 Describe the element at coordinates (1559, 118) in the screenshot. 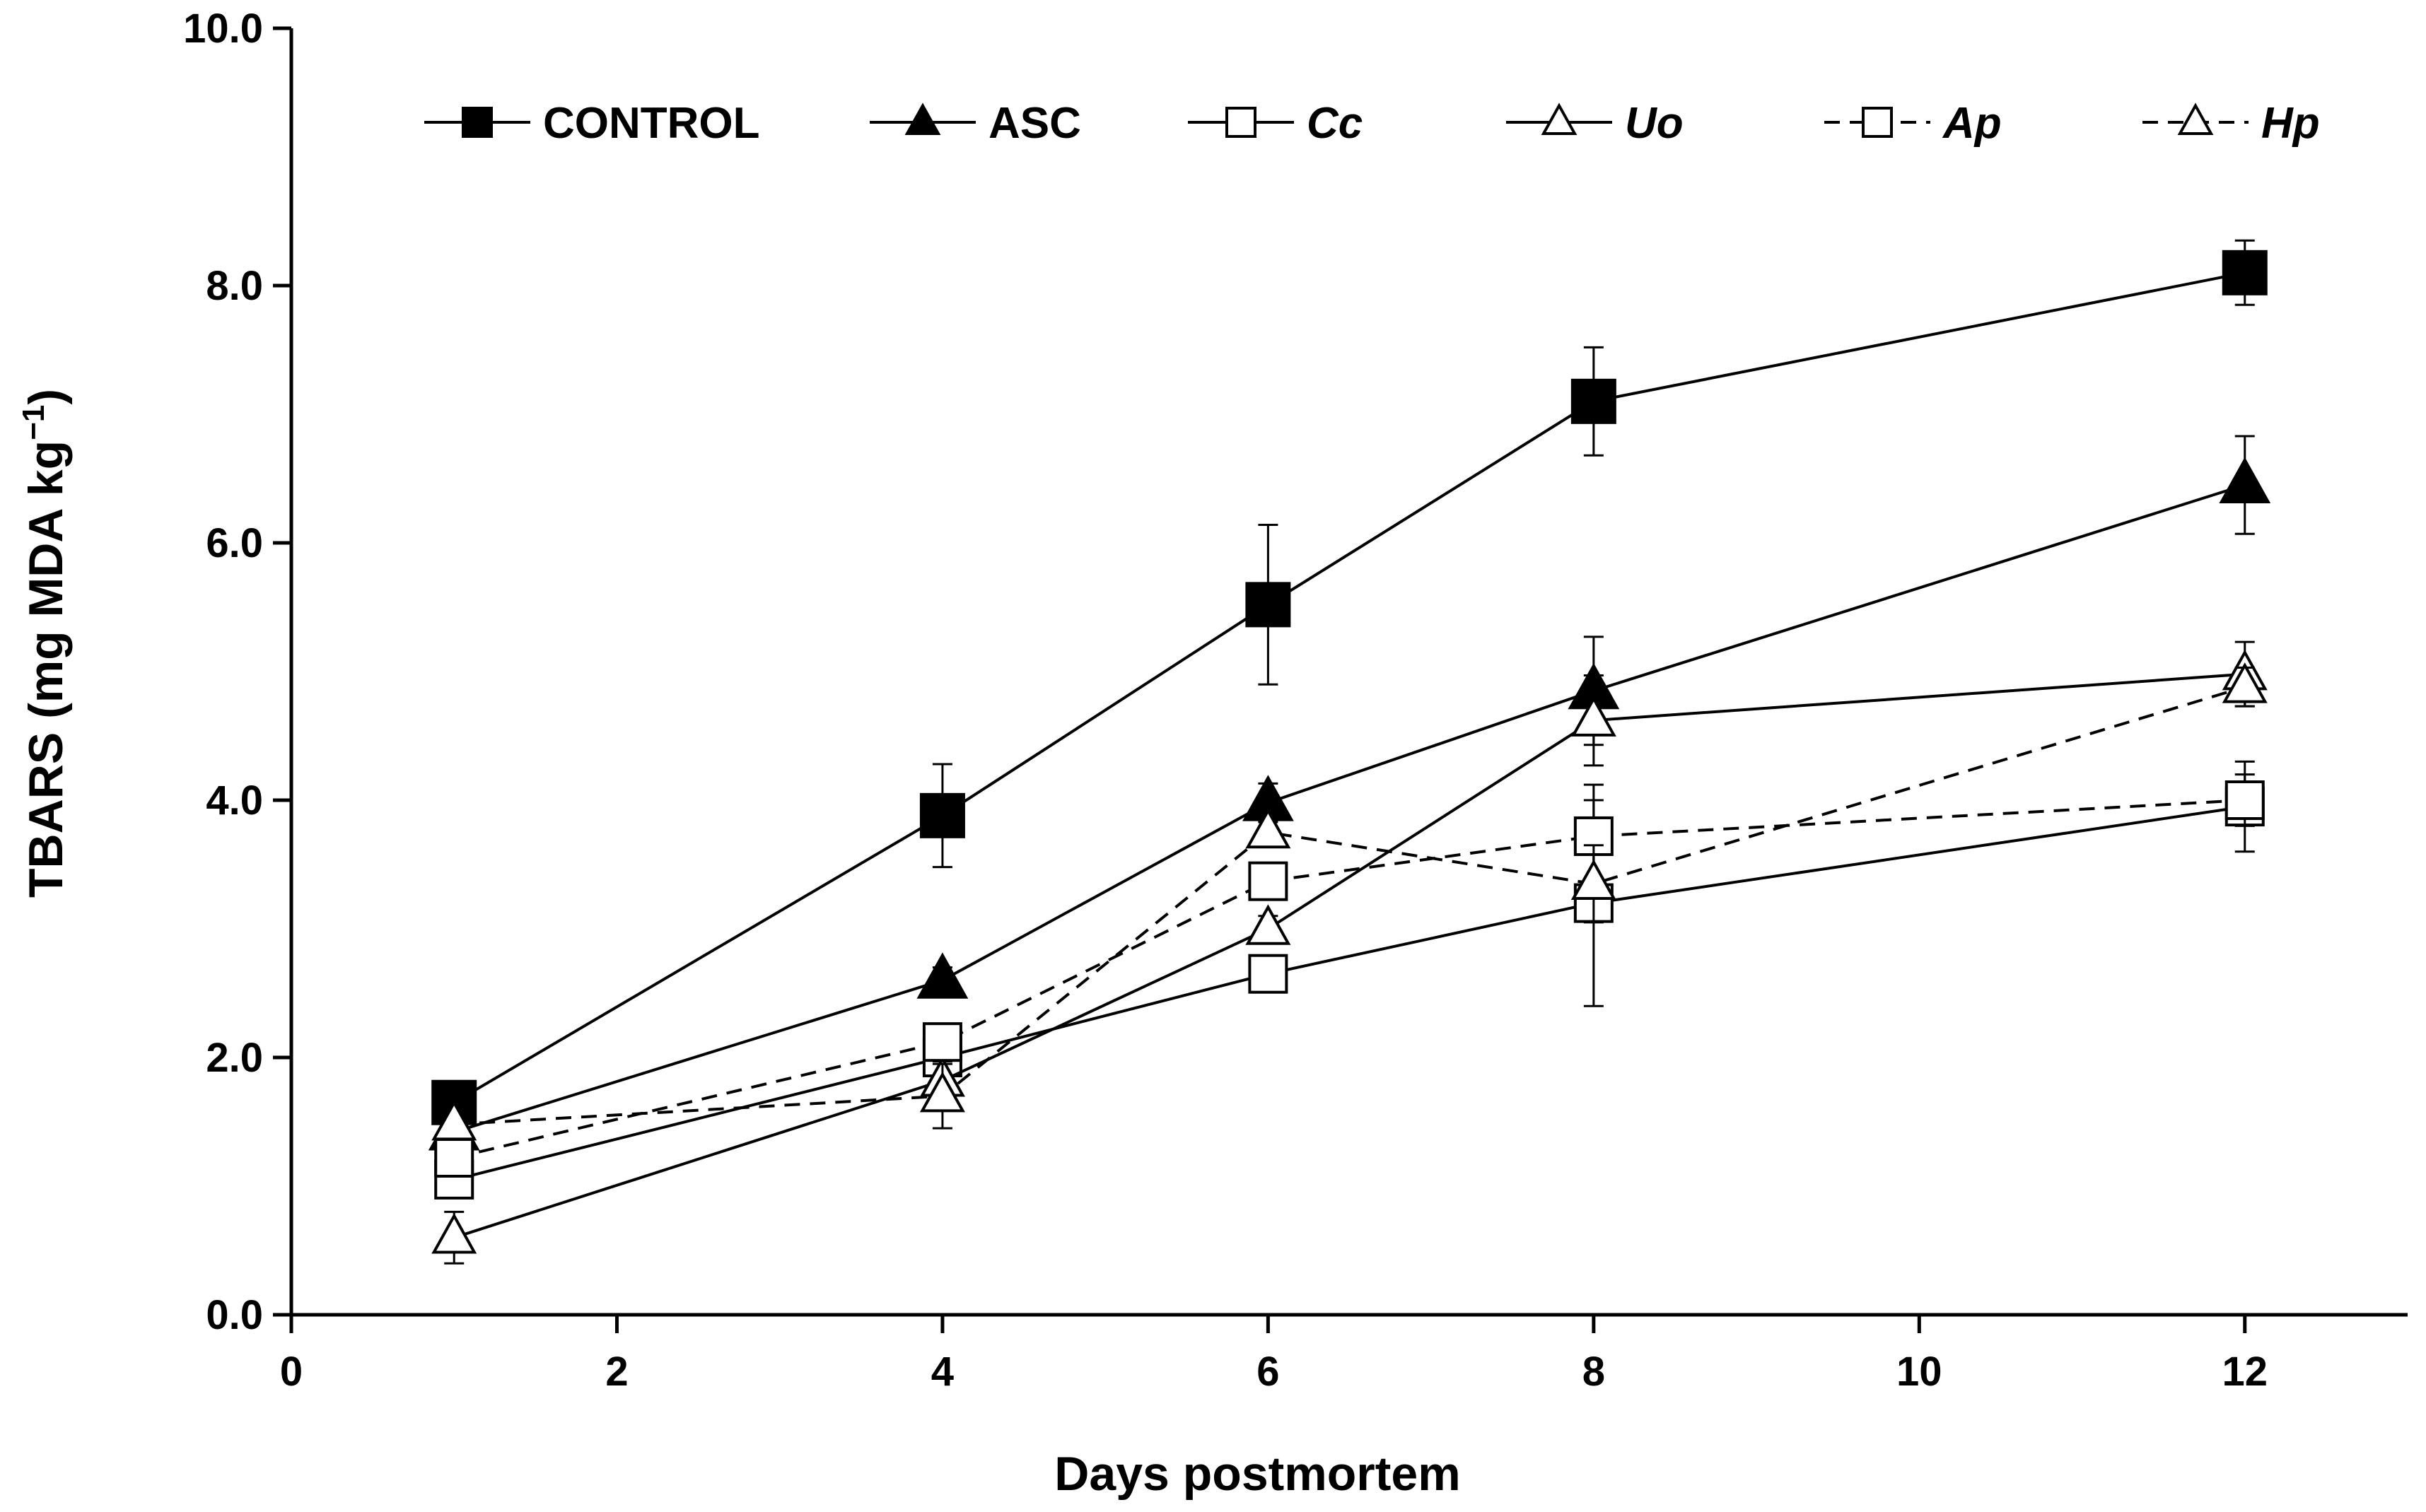

I see `legend-marker-uo` at that location.